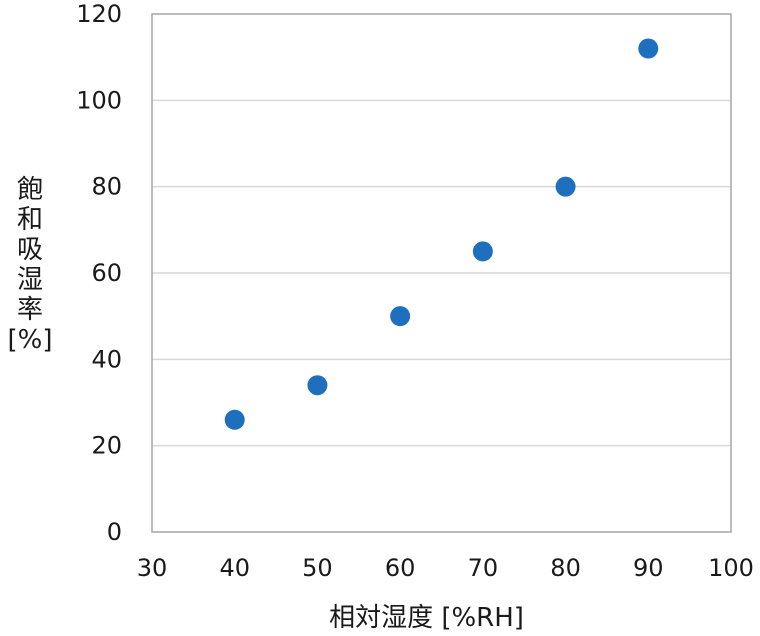 The width and height of the screenshot is (760, 636). What do you see at coordinates (30, 340) in the screenshot?
I see `y-axis-title-line: [%]` at bounding box center [30, 340].